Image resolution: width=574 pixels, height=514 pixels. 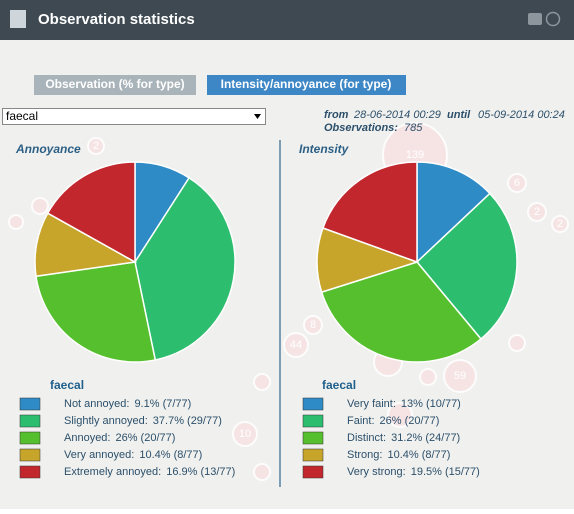 What do you see at coordinates (87, 438) in the screenshot?
I see `legend-category: Annoyed:` at bounding box center [87, 438].